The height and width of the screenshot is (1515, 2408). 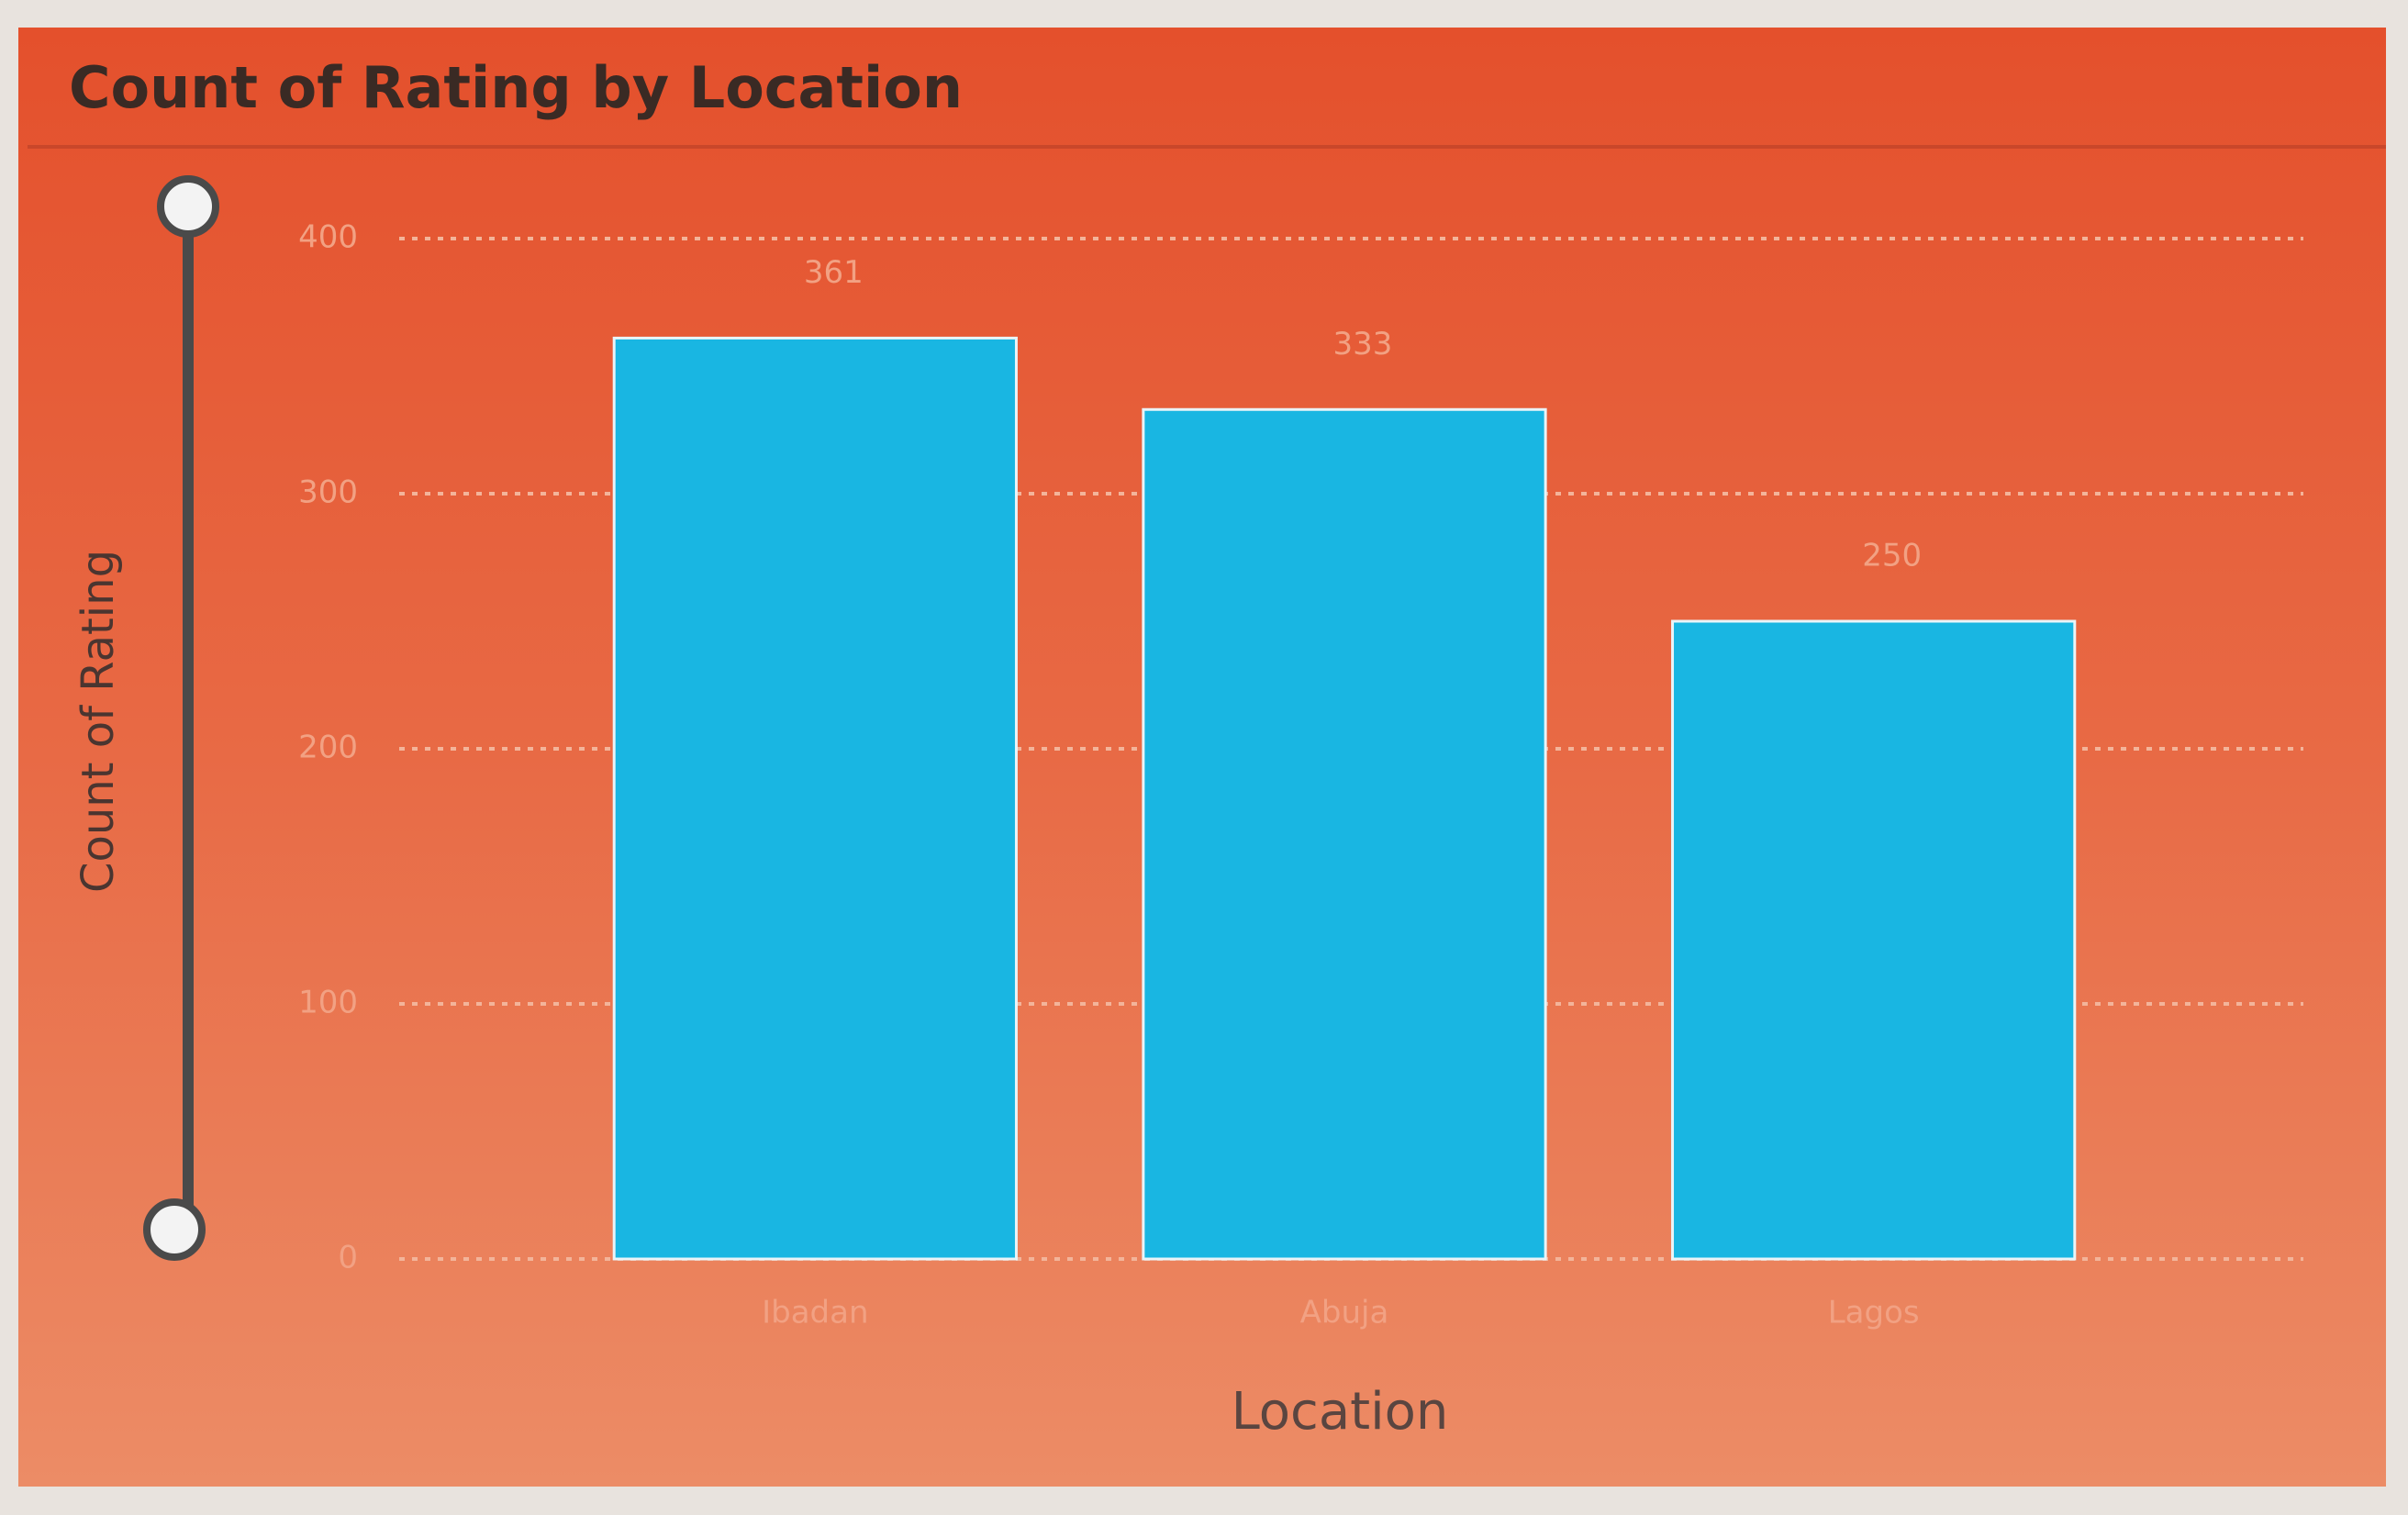 I want to click on value-label: 250, so click(x=1892, y=556).